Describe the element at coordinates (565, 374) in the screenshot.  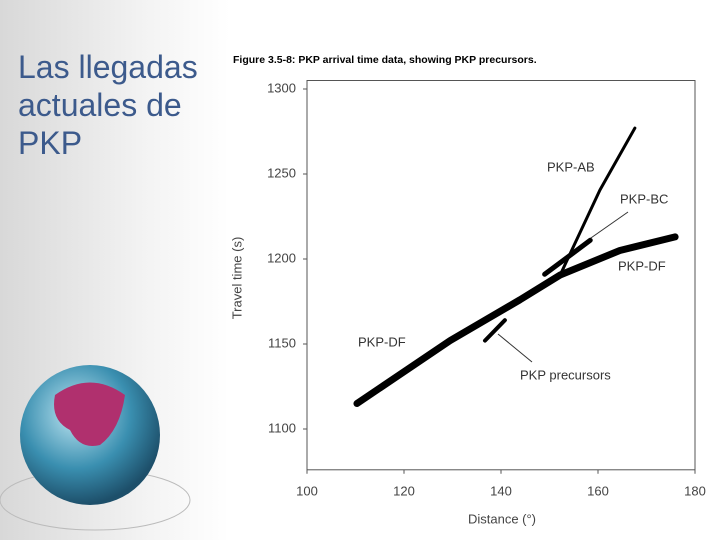
I see `series-label: PKP precursors` at that location.